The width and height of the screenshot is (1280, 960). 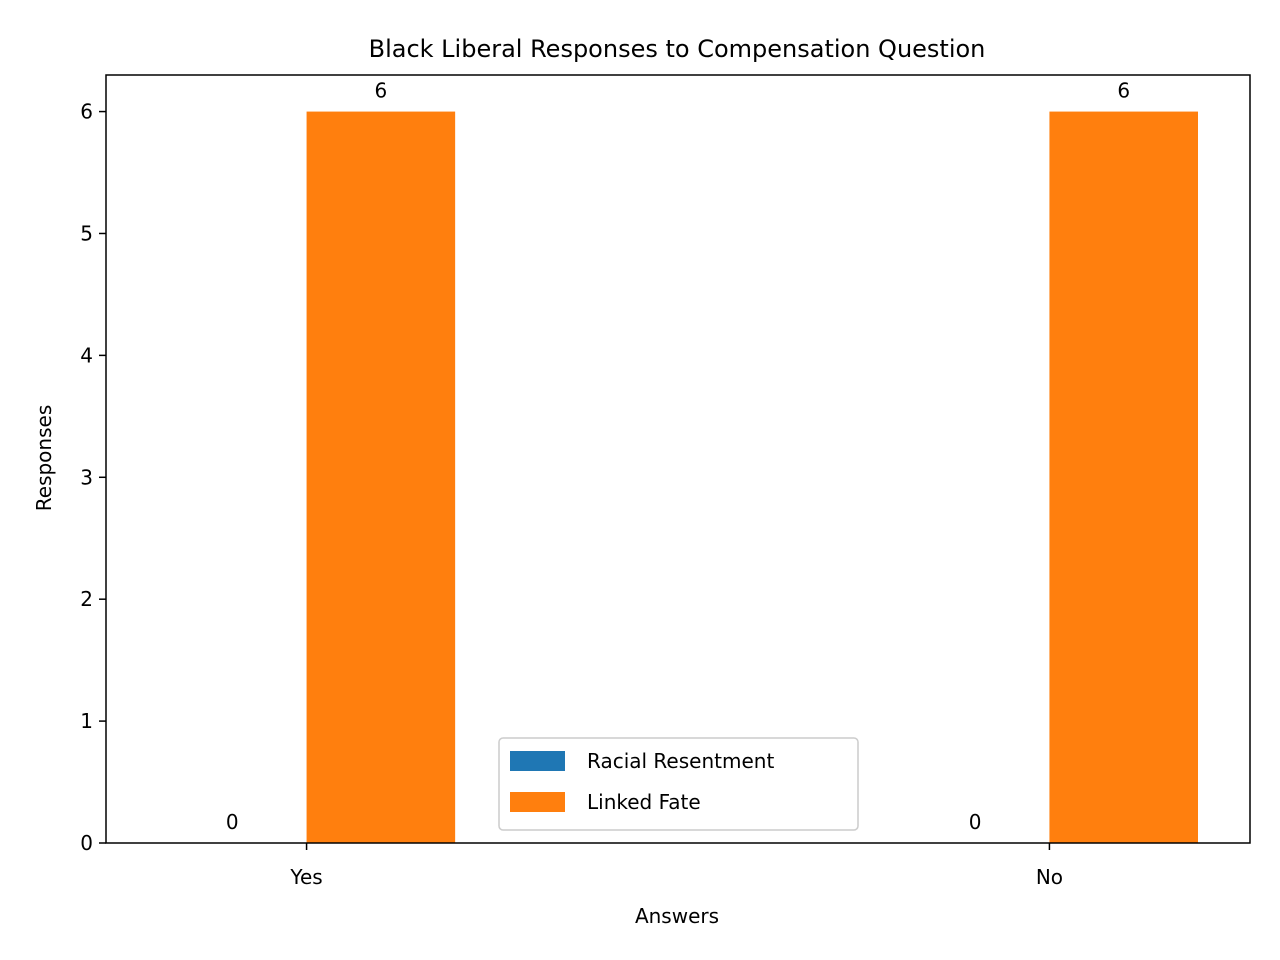 I want to click on legend-box, so click(x=678, y=784).